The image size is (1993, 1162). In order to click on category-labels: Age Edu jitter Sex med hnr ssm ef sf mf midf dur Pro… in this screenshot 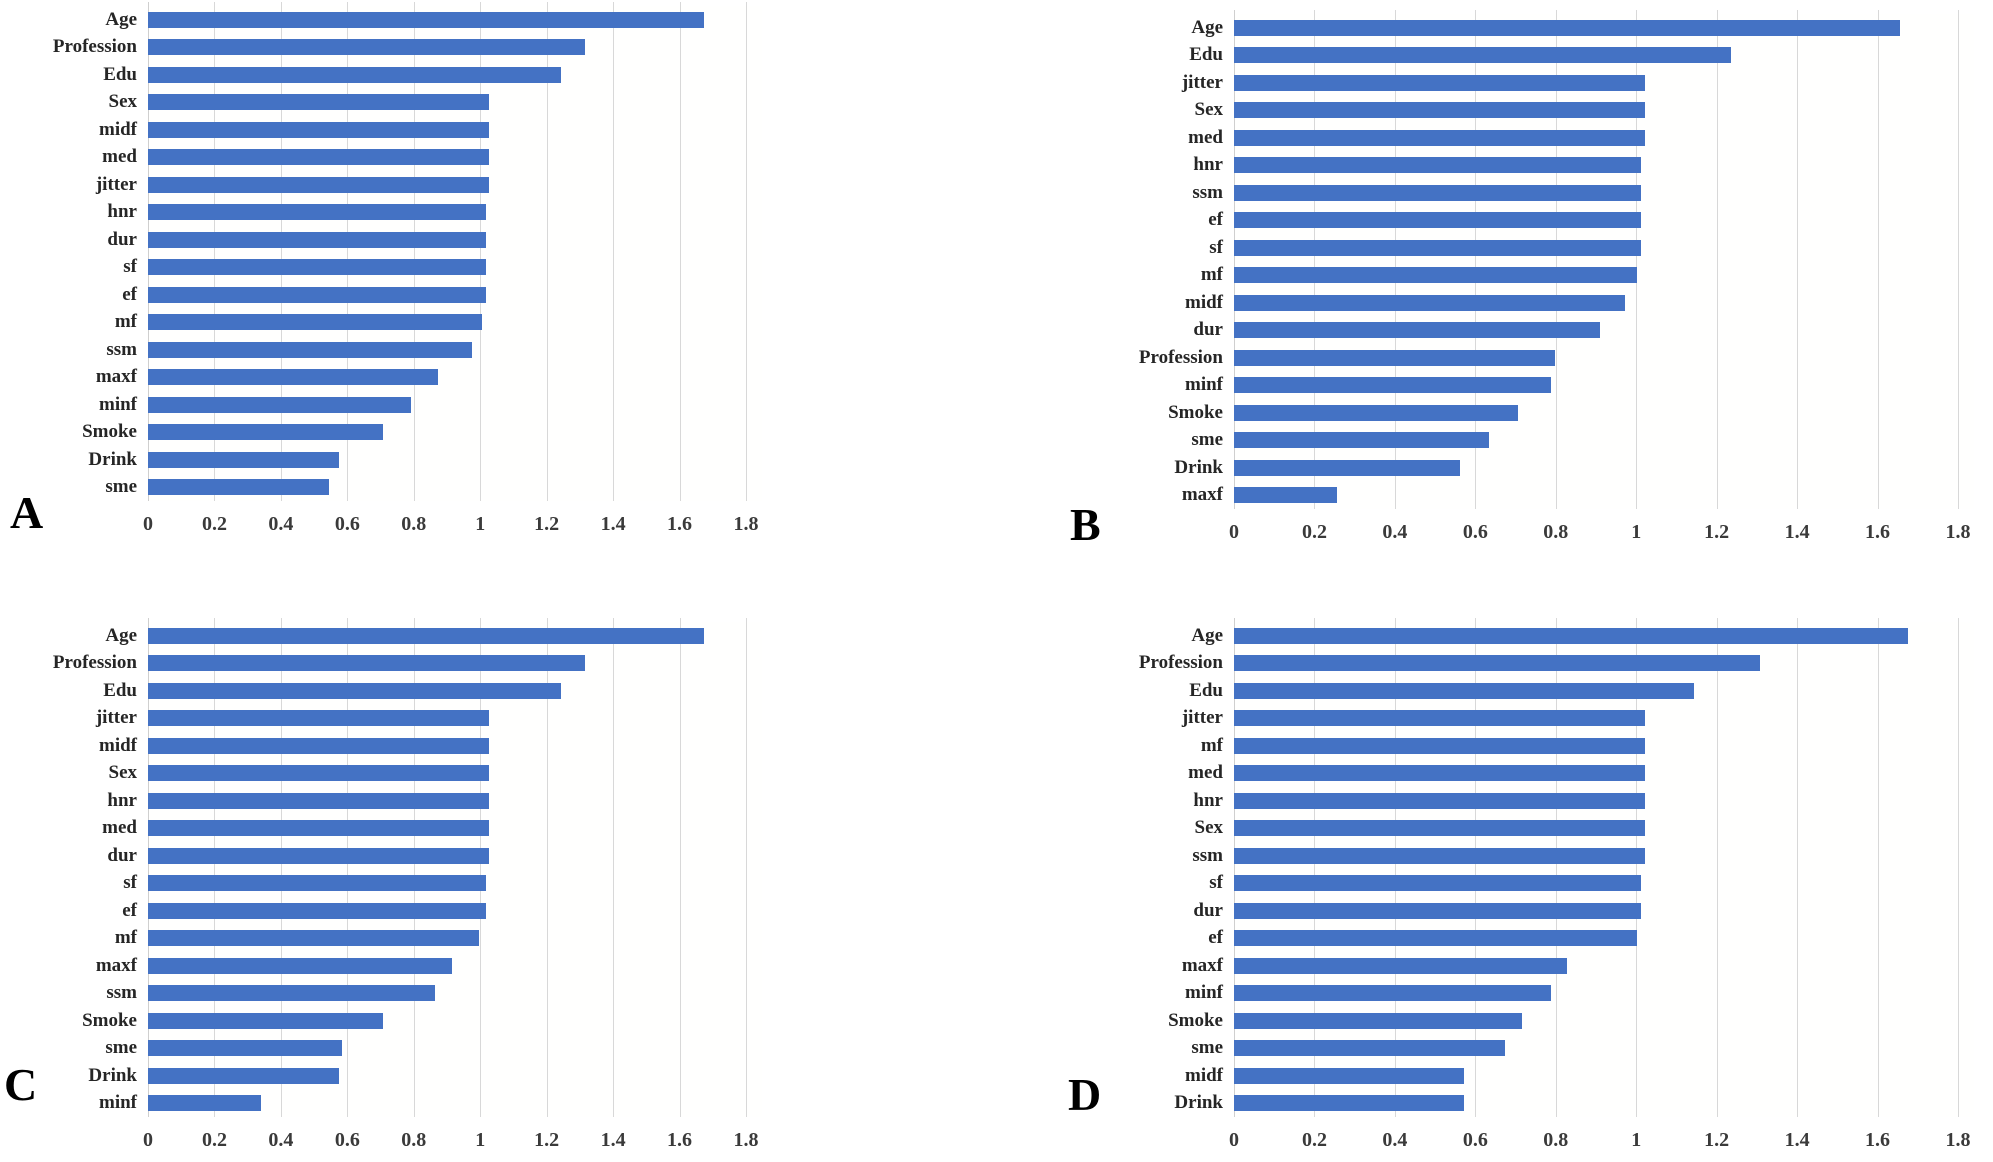, I will do `click(1148, 261)`.